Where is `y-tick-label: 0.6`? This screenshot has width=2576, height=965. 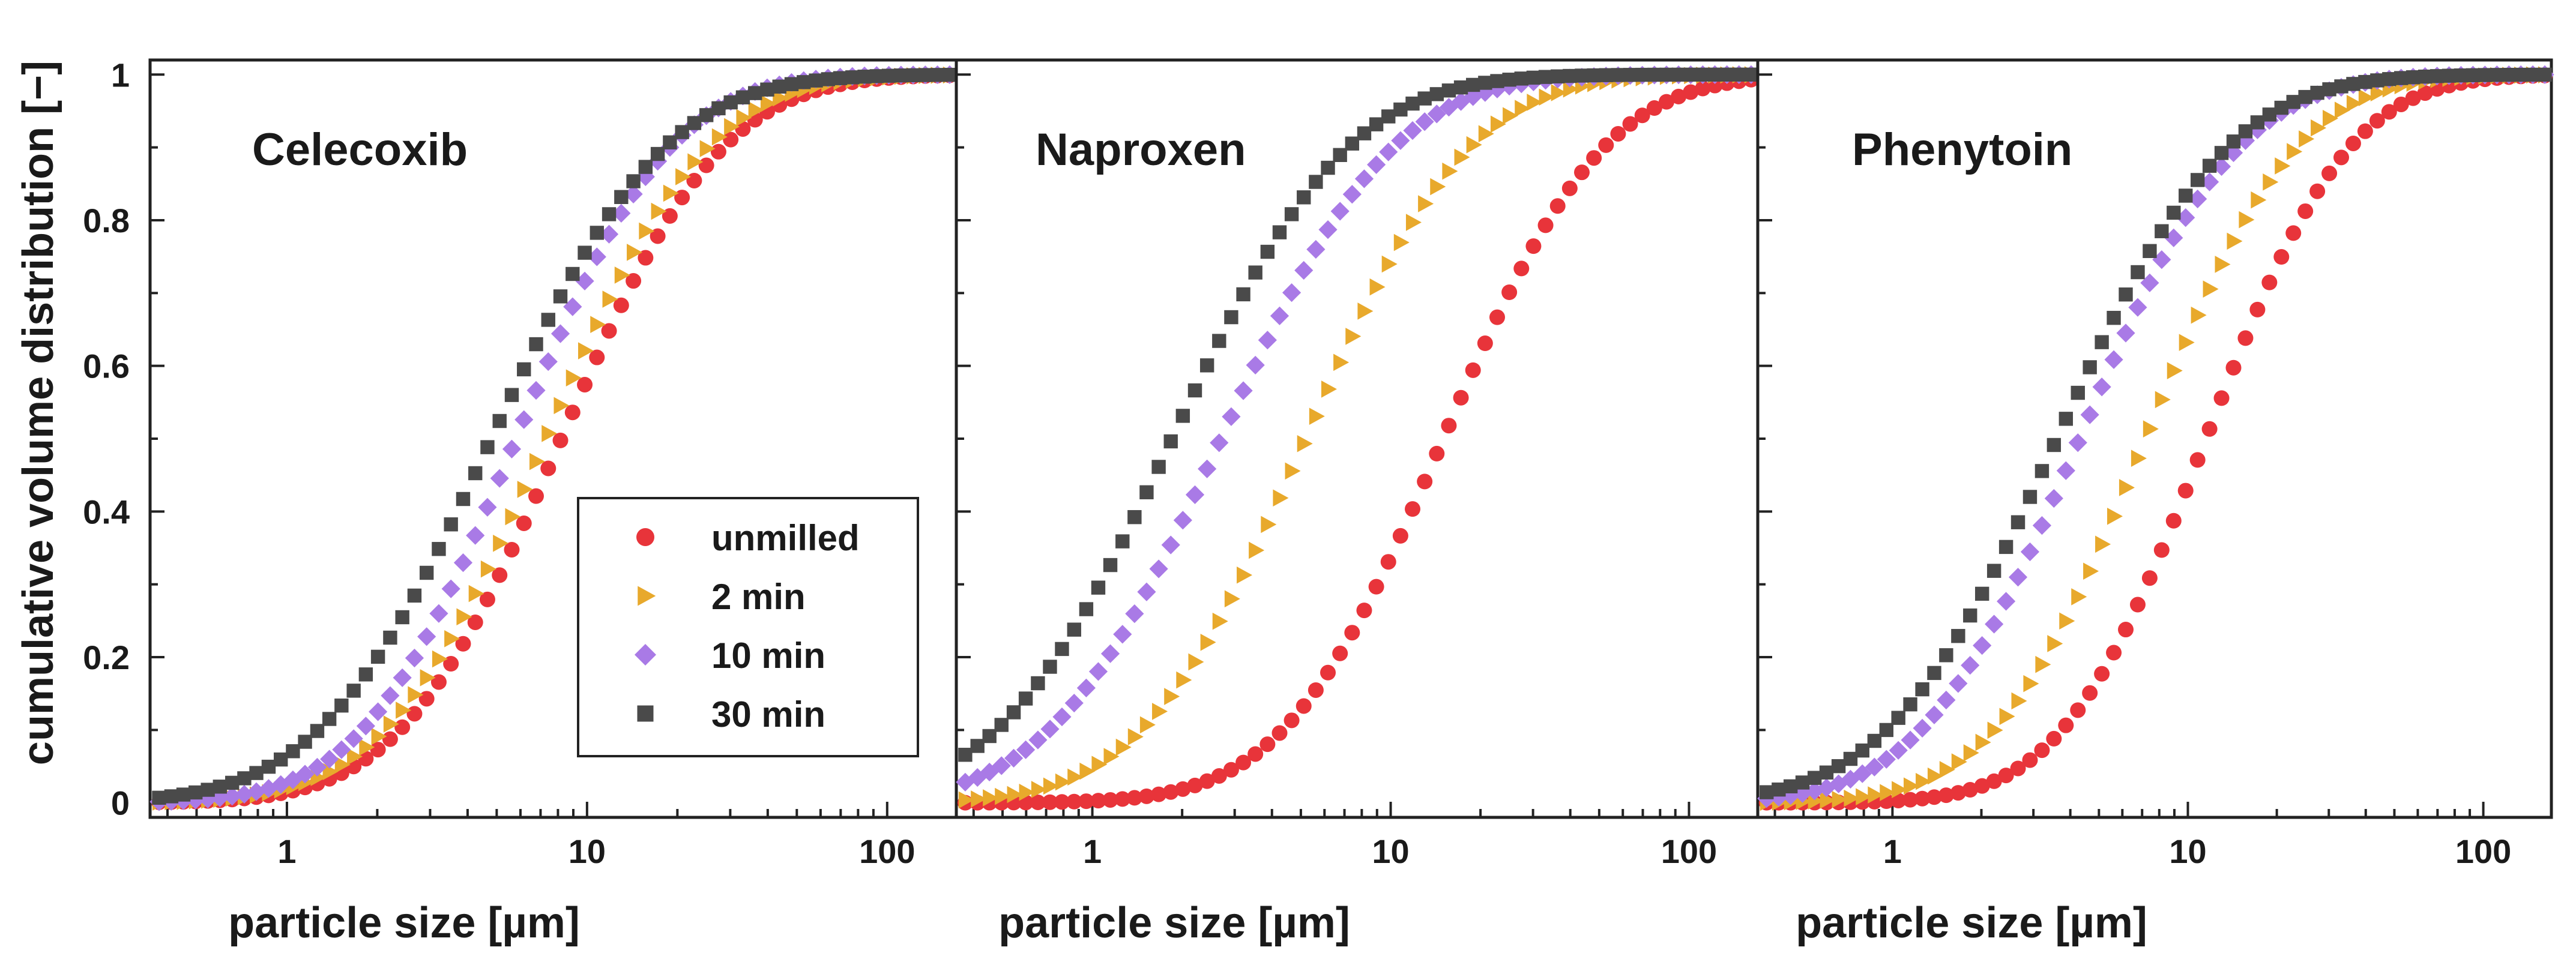
y-tick-label: 0.6 is located at coordinates (106, 366).